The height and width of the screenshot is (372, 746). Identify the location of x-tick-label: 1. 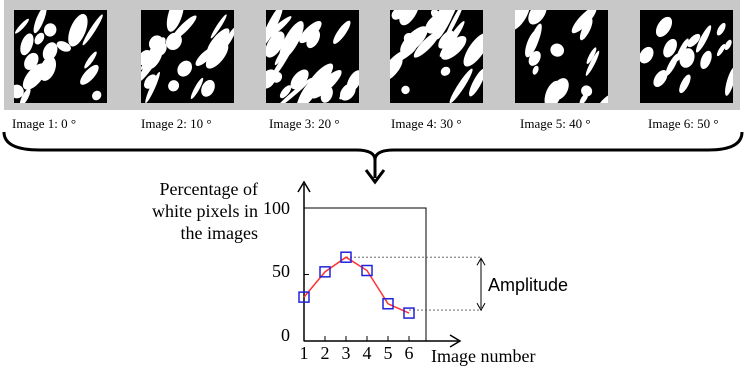
(304, 353).